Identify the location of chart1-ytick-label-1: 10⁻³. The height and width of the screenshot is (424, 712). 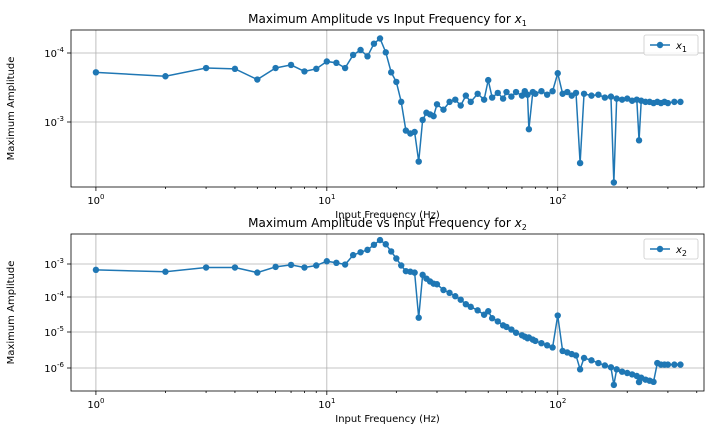
(54, 122).